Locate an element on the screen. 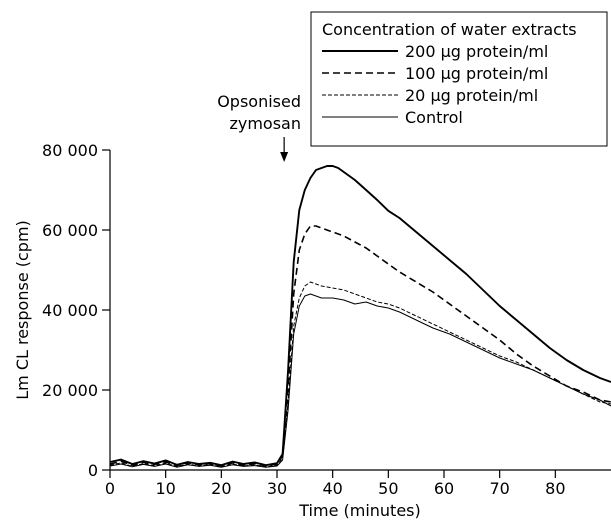  y-ticks: 0 20 000 40 000 60 000 80 000 is located at coordinates (76, 310).